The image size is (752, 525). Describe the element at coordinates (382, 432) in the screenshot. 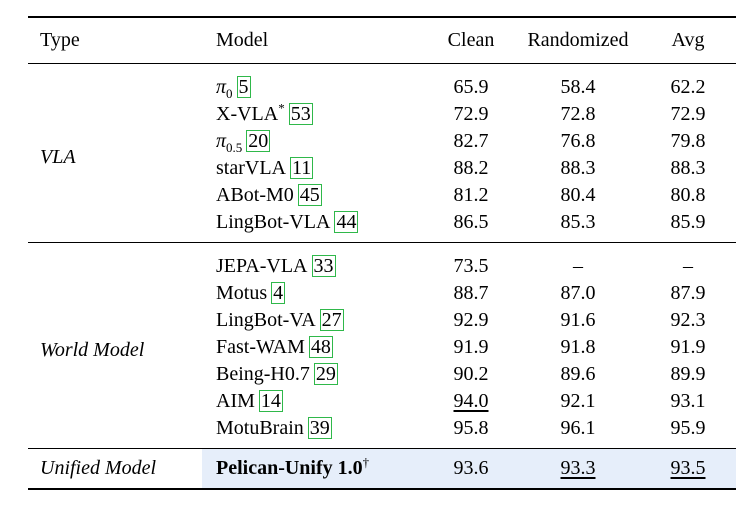

I see `table-row: MotuBrain 39 95.8 96.1 95.9` at that location.